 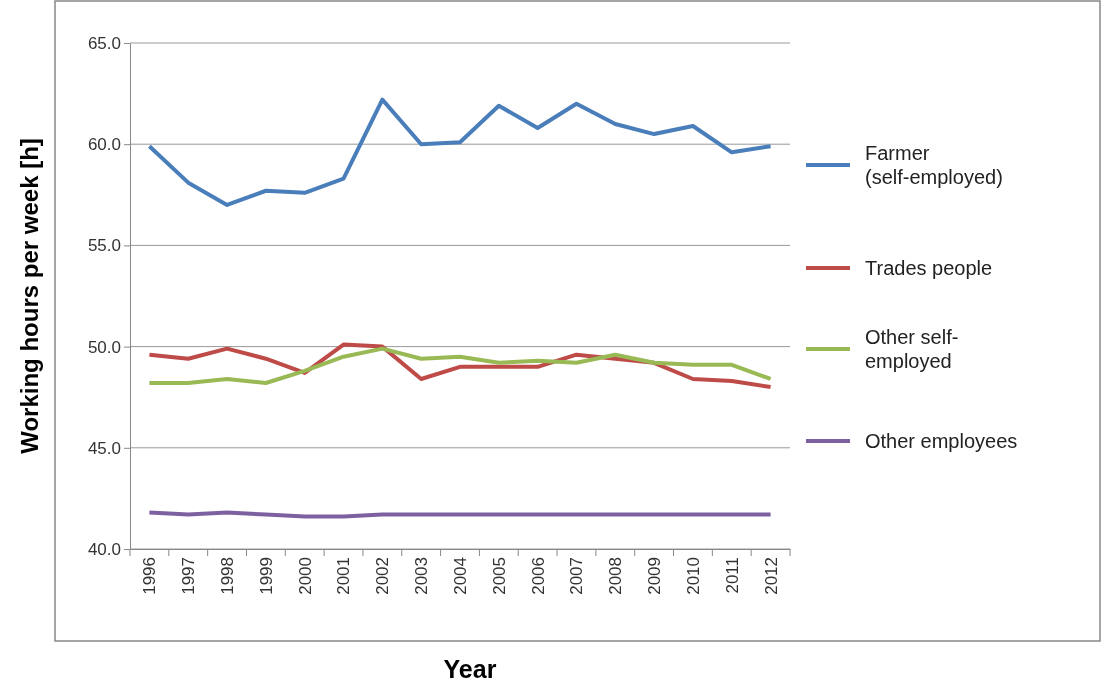 I want to click on x-tick-label: 2002, so click(x=383, y=576).